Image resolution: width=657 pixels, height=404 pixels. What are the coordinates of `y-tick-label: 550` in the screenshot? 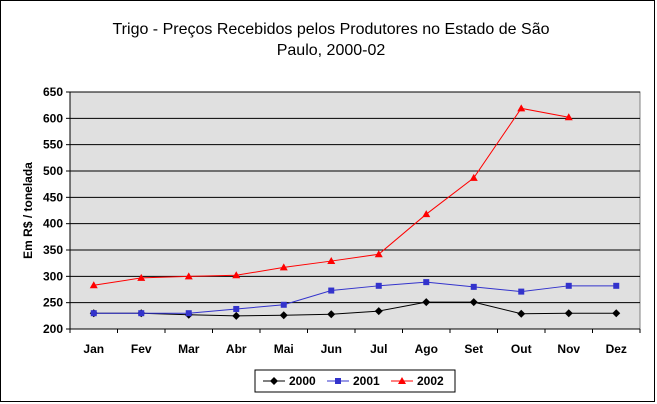 It's located at (53, 145).